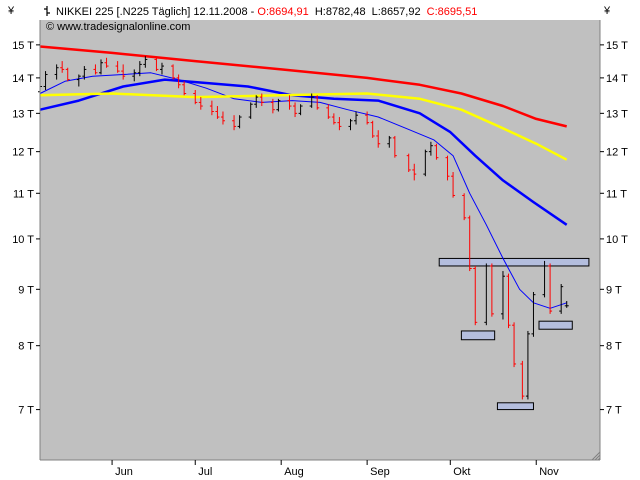  I want to click on resize-grip-icon, so click(596, 456).